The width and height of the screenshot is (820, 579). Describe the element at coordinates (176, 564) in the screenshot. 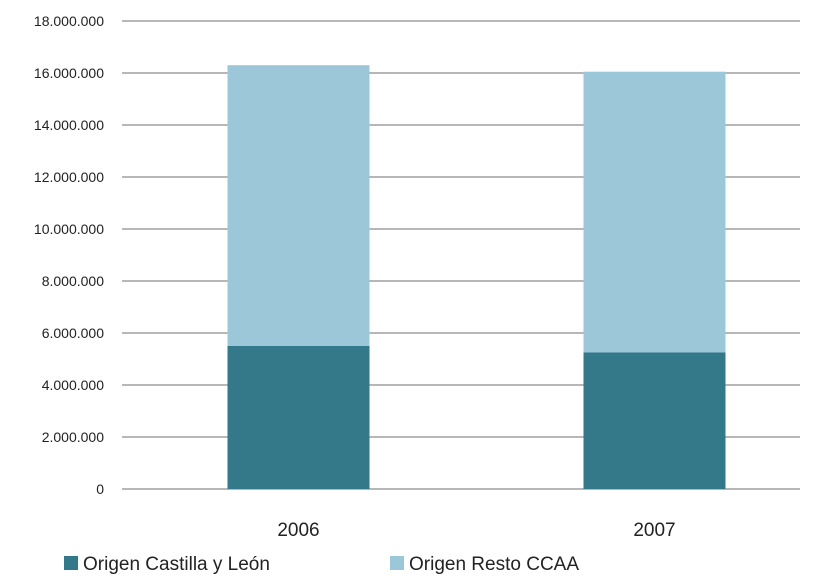

I see `legend-label: Origen Castilla y León` at that location.